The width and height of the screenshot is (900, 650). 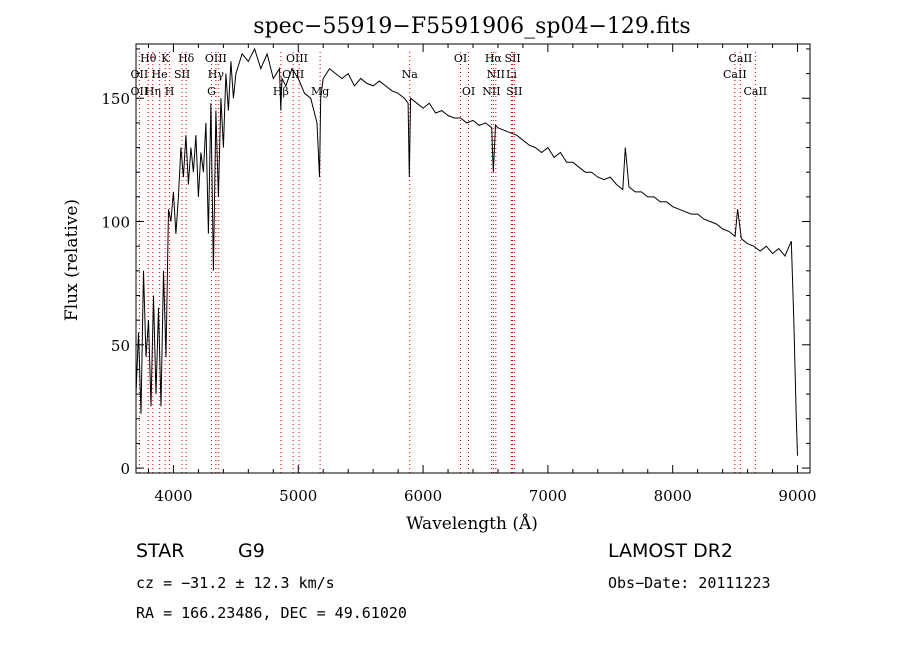 What do you see at coordinates (689, 583) in the screenshot?
I see `obs-date-text: Obs−Date: 20111223` at bounding box center [689, 583].